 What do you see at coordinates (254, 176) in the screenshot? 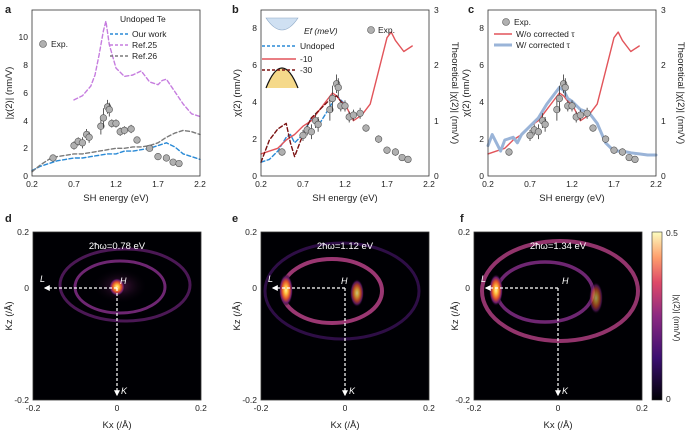
I see `panel-b-ytick: 0` at bounding box center [254, 176].